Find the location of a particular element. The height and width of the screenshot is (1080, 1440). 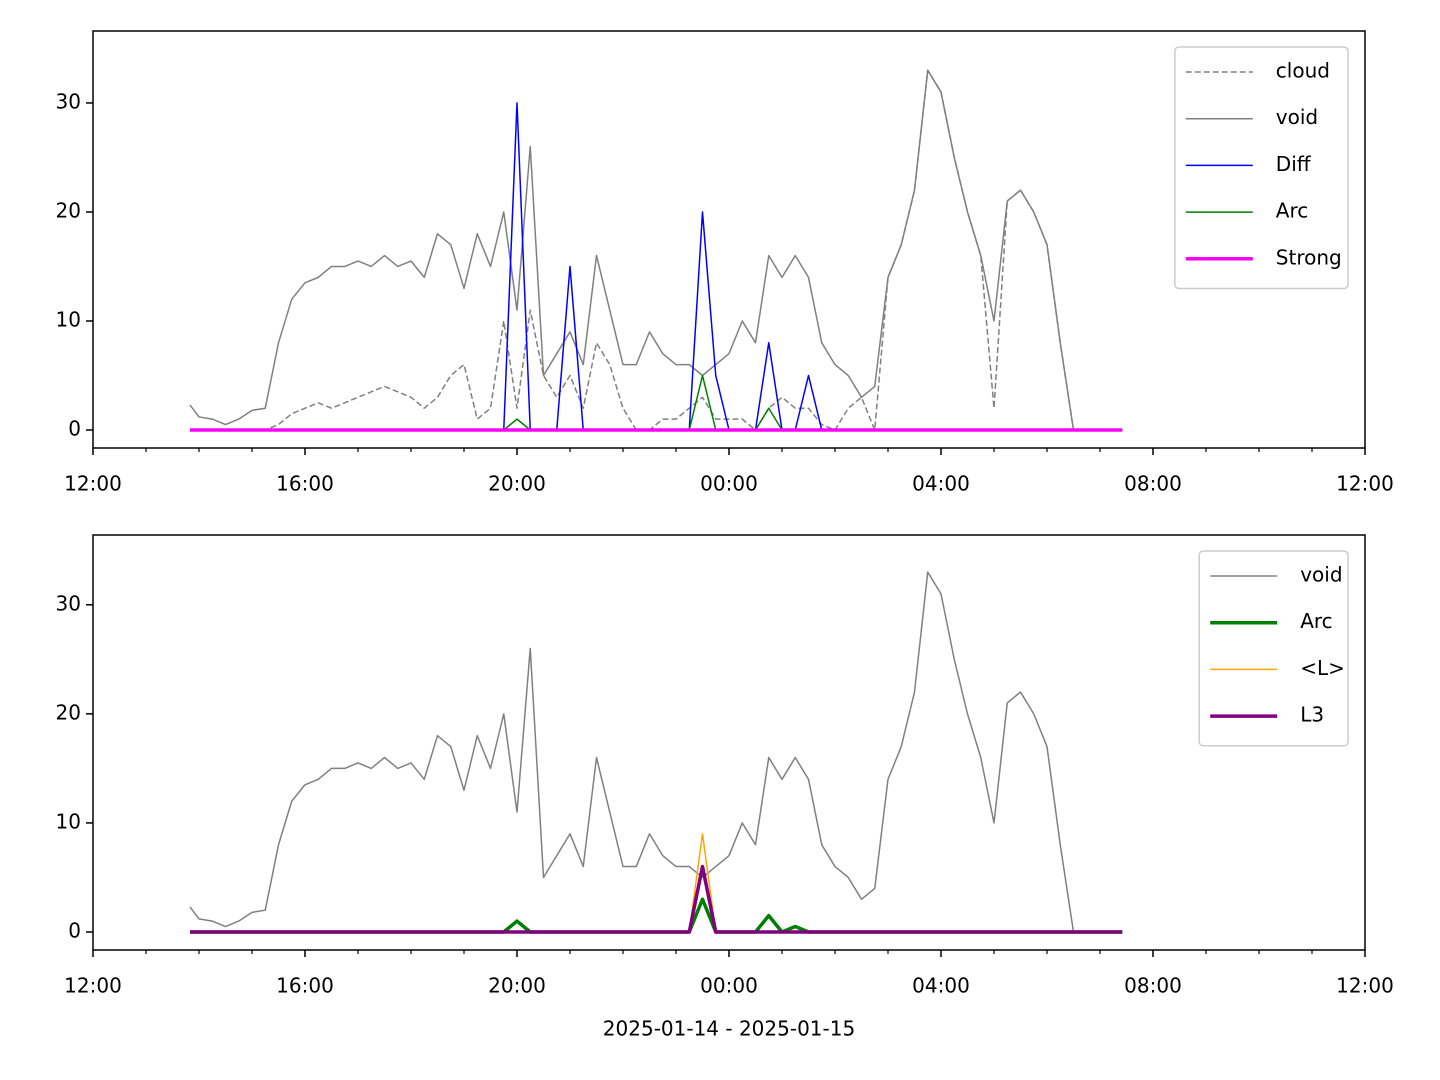

legend-label: <L> is located at coordinates (1322, 668).